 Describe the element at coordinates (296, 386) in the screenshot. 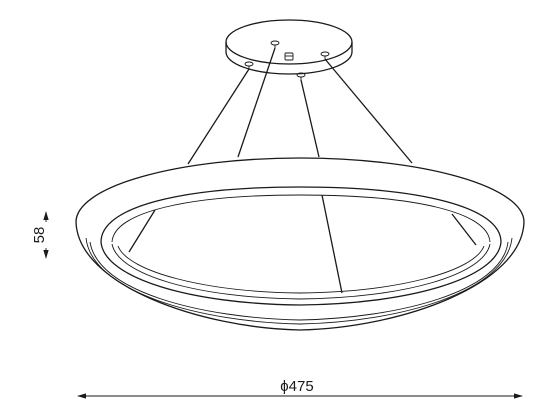

I see `diameter-label: ϕ475` at that location.